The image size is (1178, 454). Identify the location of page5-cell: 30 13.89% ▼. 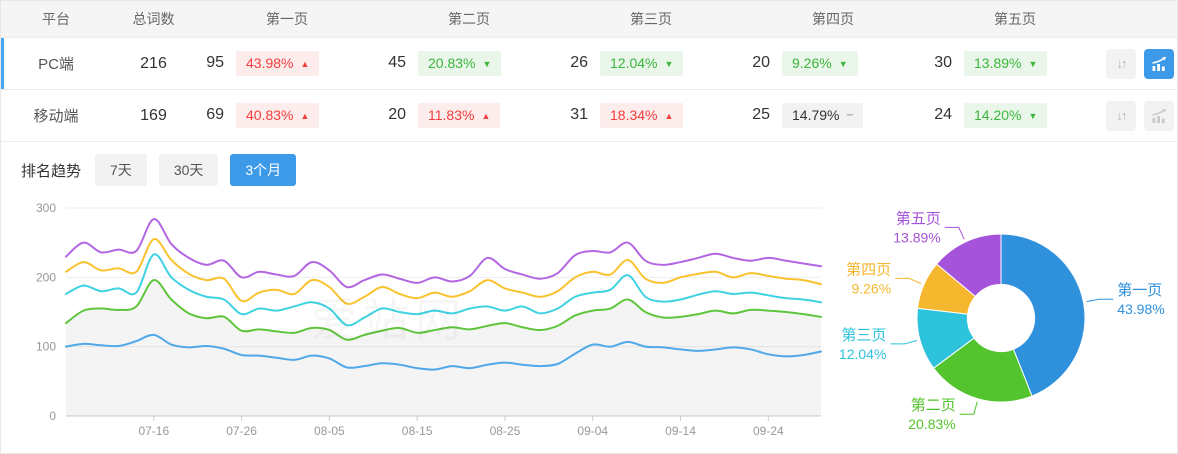
(1015, 63).